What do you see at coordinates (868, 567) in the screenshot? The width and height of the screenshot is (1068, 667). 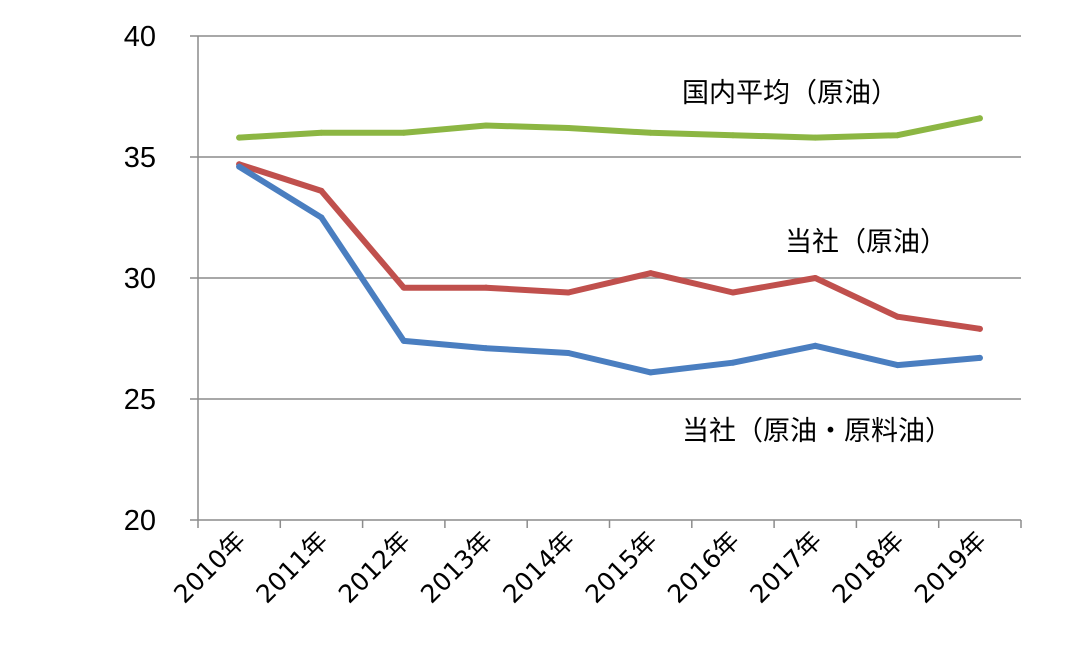 I see `x-tick-label: 2018年` at bounding box center [868, 567].